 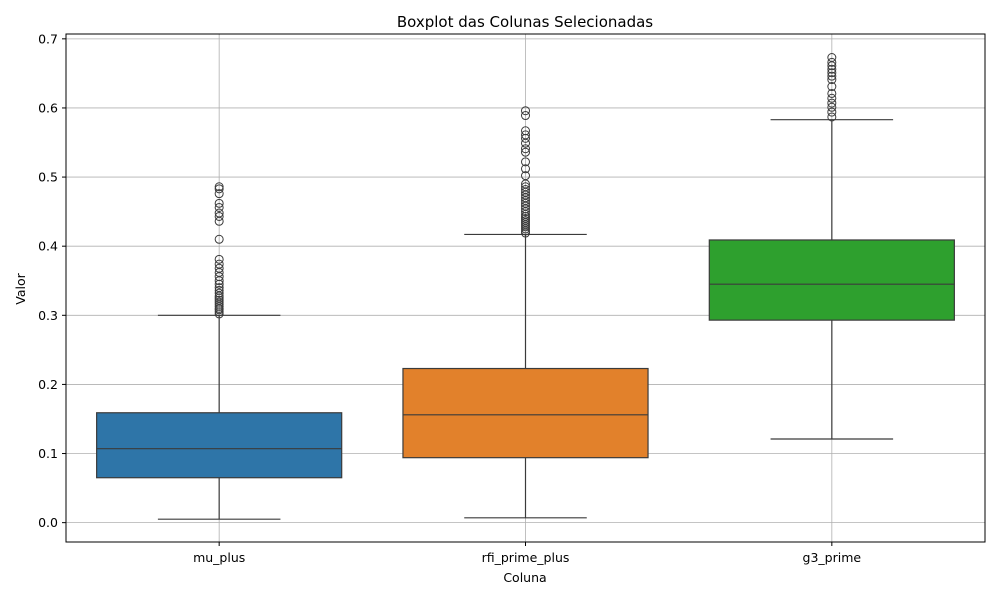 I want to click on x-tick-label: mu_plus, so click(x=219, y=557).